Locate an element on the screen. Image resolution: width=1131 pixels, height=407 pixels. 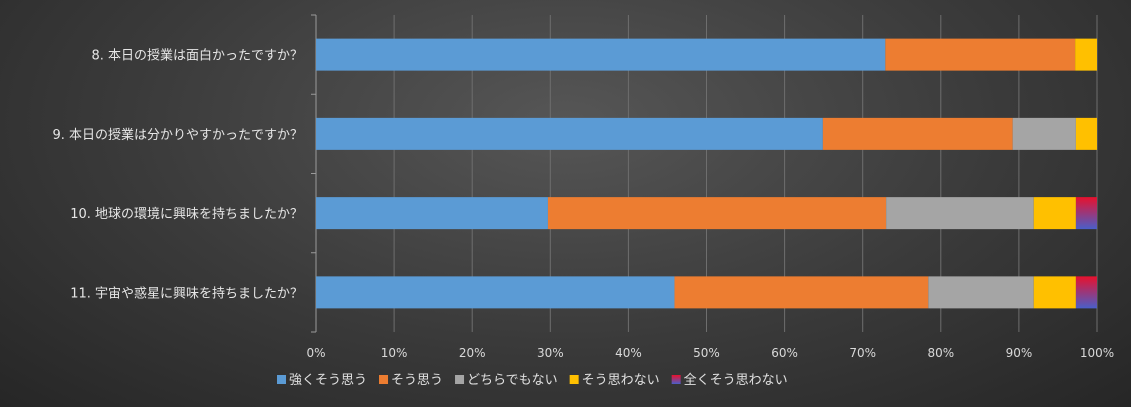
x-tick-label: 90% is located at coordinates (1019, 353).